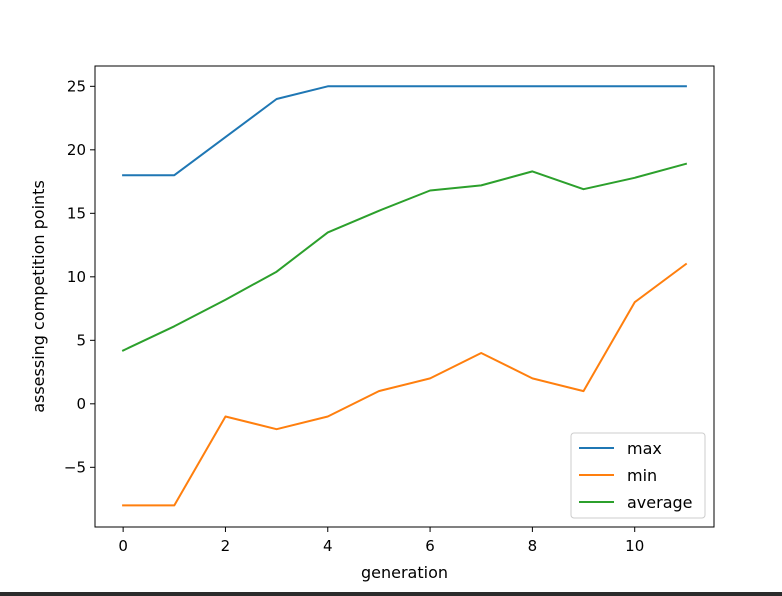  What do you see at coordinates (75, 467) in the screenshot?
I see `y-tick-label: −5` at bounding box center [75, 467].